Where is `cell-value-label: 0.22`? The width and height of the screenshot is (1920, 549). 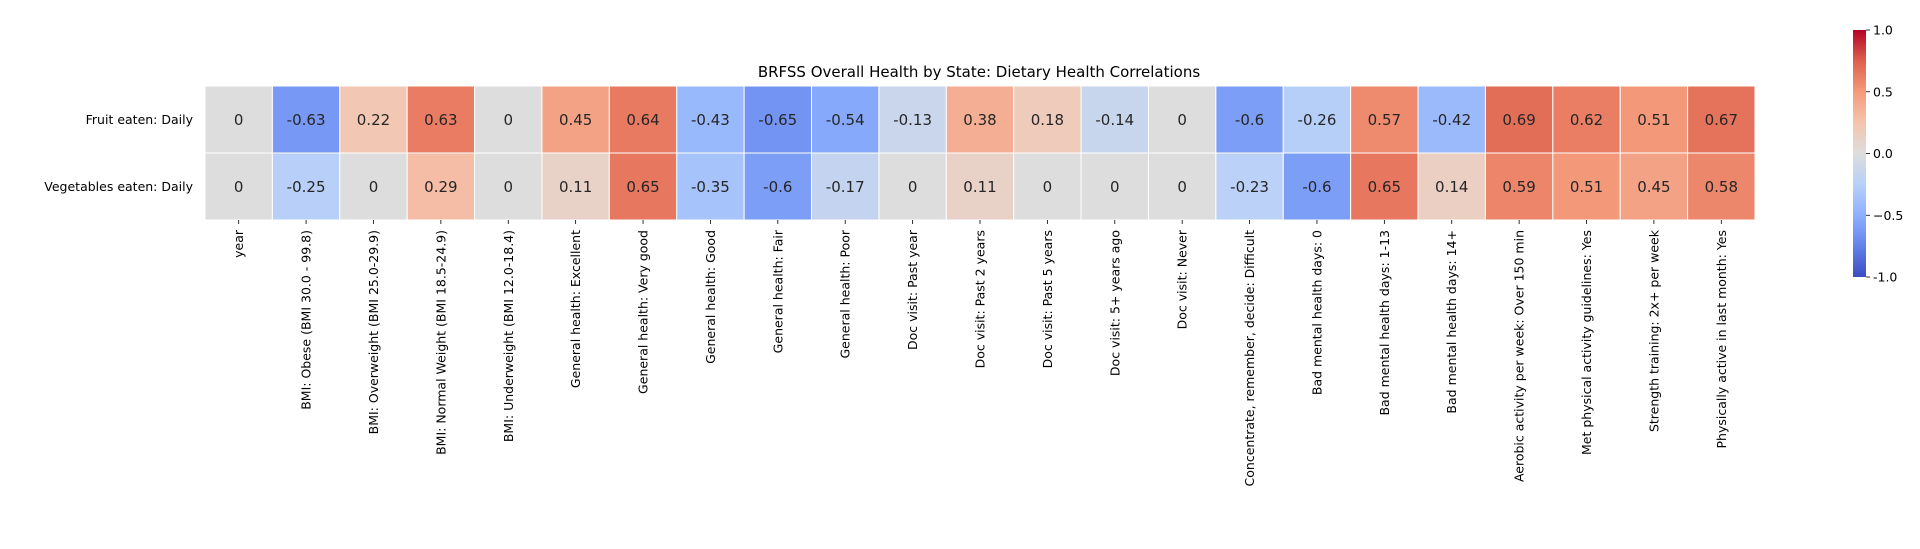 cell-value-label: 0.22 is located at coordinates (373, 120).